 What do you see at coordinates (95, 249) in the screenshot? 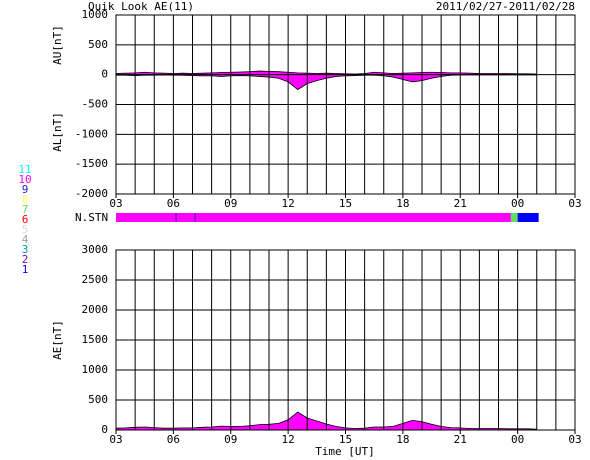
I see `y-tick-label: 3000` at bounding box center [95, 249].